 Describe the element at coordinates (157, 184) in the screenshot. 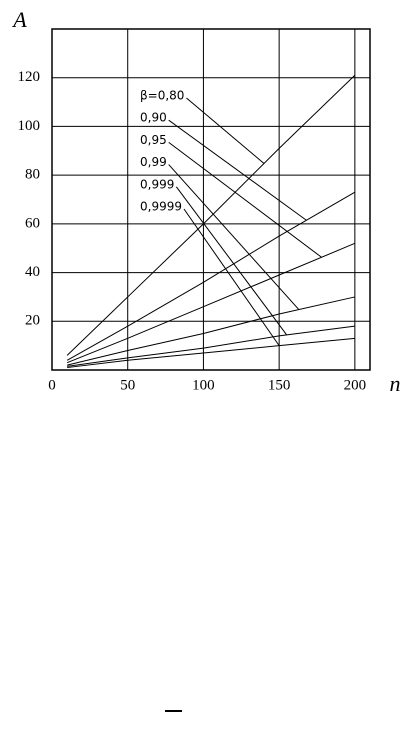

I see `legend-label: 0,999` at that location.